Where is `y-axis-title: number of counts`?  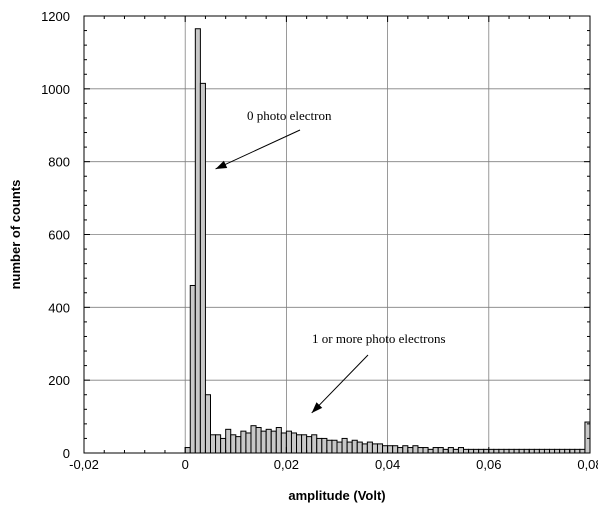 y-axis-title: number of counts is located at coordinates (15, 235).